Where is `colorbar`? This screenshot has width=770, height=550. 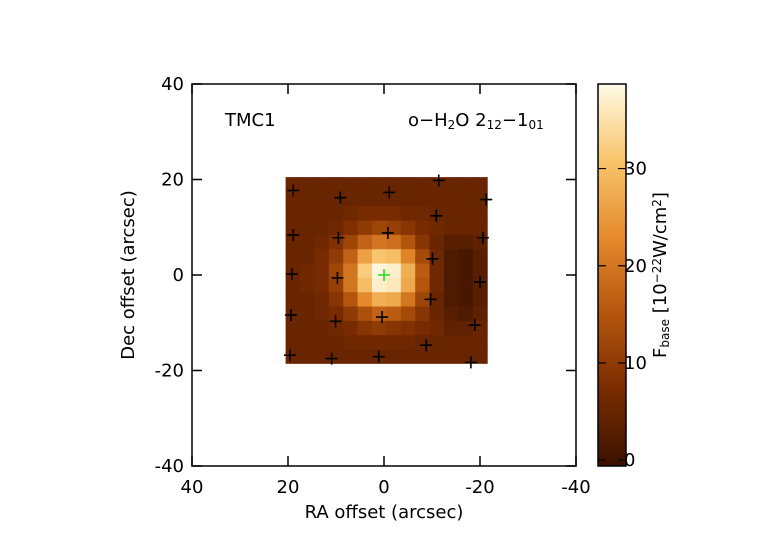 colorbar is located at coordinates (612, 275).